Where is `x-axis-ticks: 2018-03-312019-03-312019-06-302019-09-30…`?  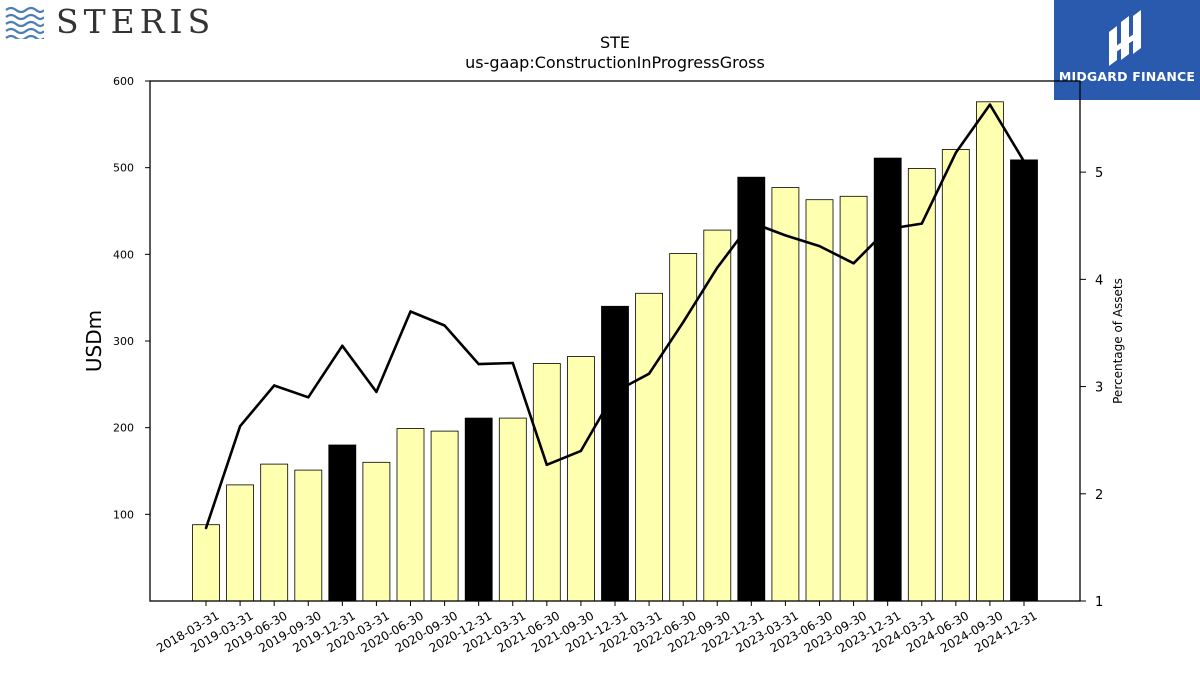 x-axis-ticks: 2018-03-312019-03-312019-06-302019-09-30… is located at coordinates (597, 628).